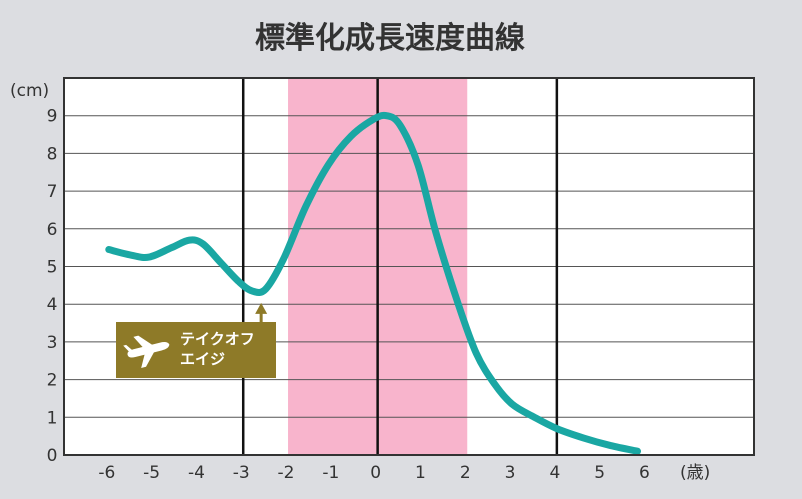  I want to click on airplane-fuselage, so click(148, 350).